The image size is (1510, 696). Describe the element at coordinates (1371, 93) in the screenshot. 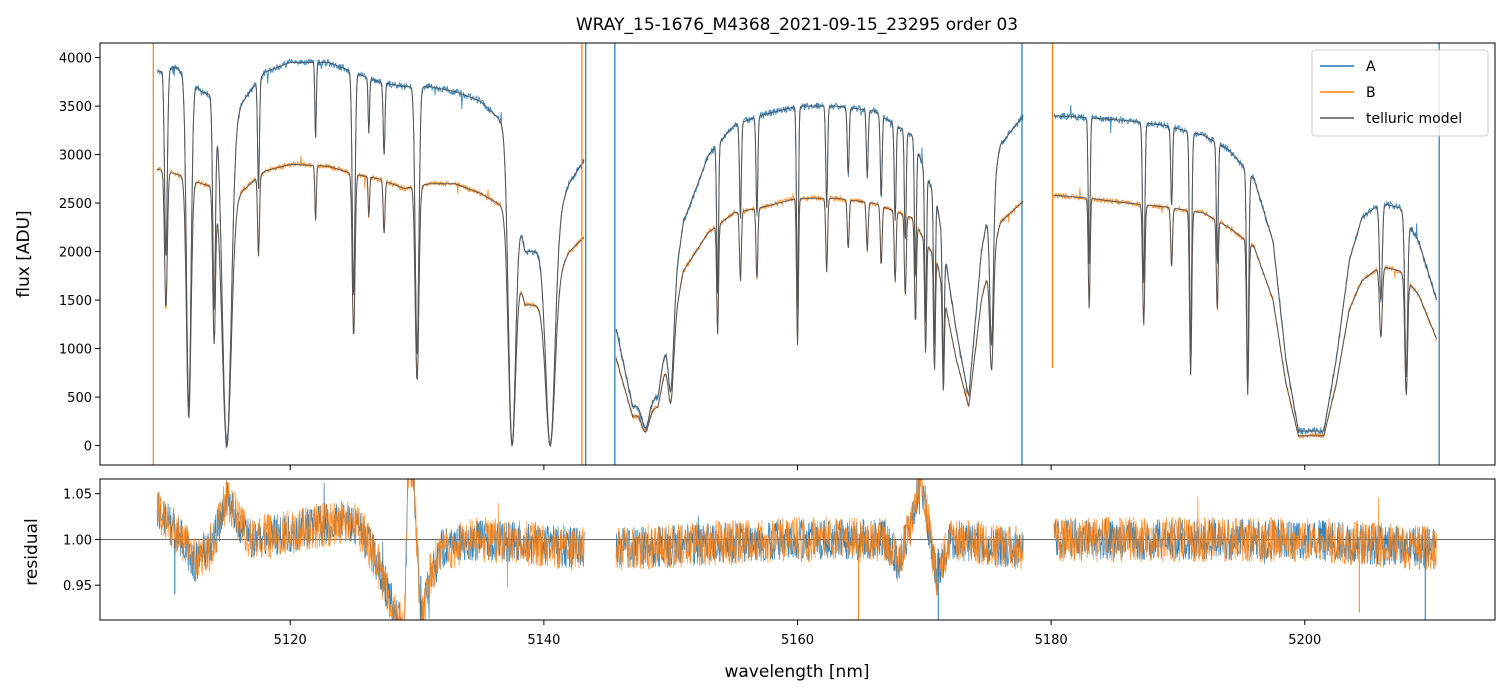

I see `legend-label-B: B` at that location.